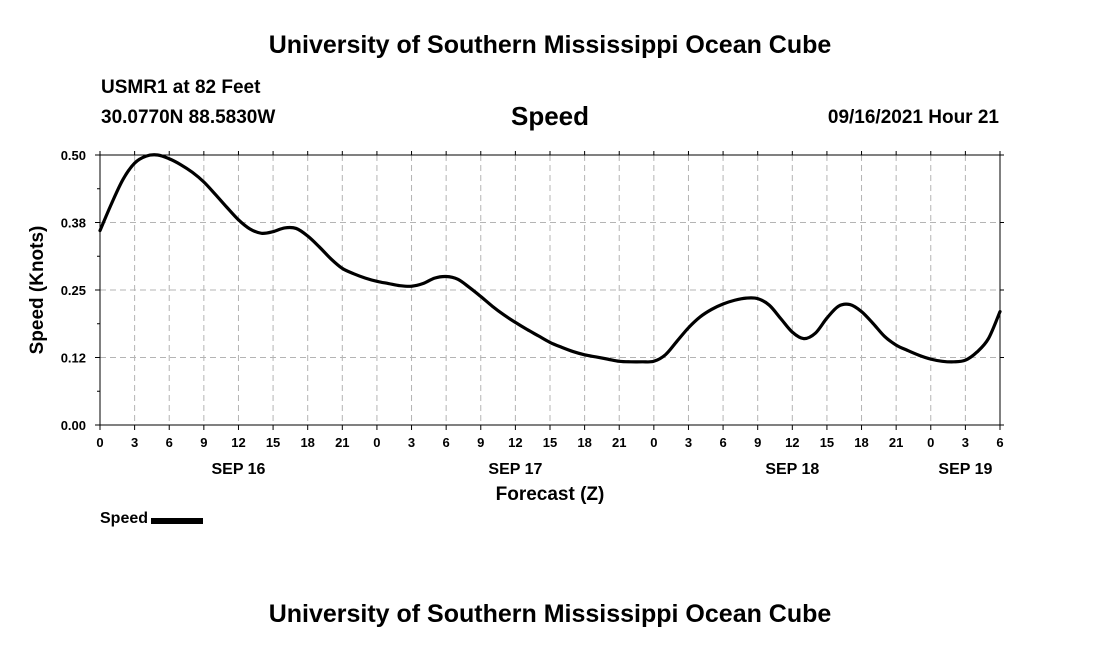  What do you see at coordinates (73, 223) in the screenshot?
I see `y-tick-label: 0.38` at bounding box center [73, 223].